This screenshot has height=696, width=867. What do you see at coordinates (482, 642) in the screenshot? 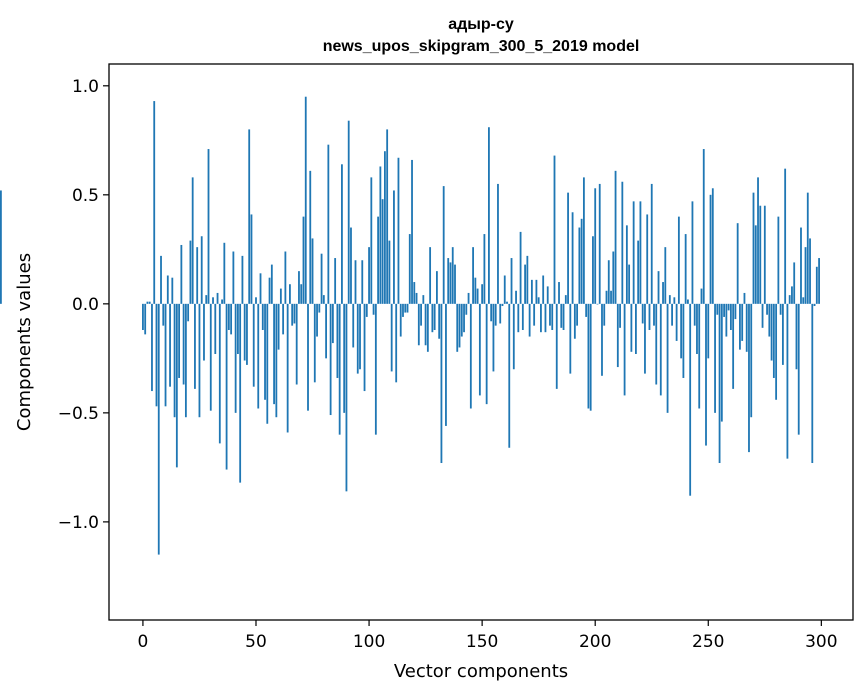
I see `x-tick-label: 150` at bounding box center [482, 642].